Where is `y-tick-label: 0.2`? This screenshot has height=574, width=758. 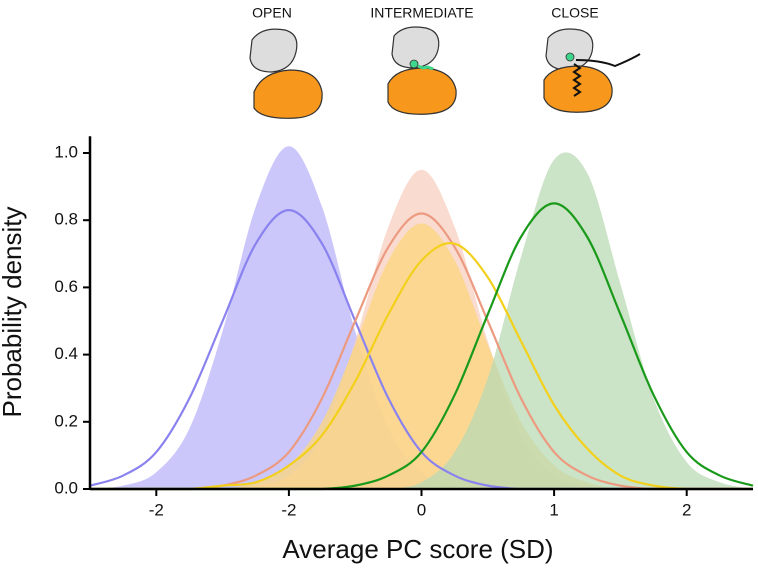 y-tick-label: 0.2 is located at coordinates (66, 420).